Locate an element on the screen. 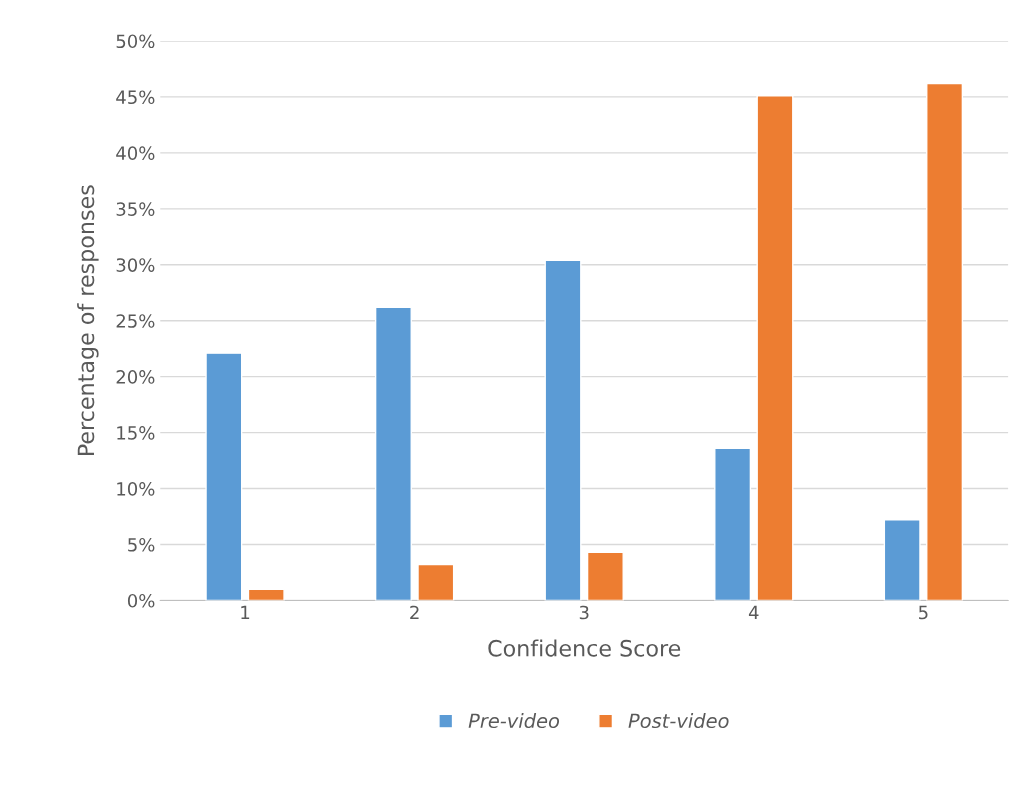 This screenshot has width=1034, height=788. x-tick-label: 3 is located at coordinates (584, 612).